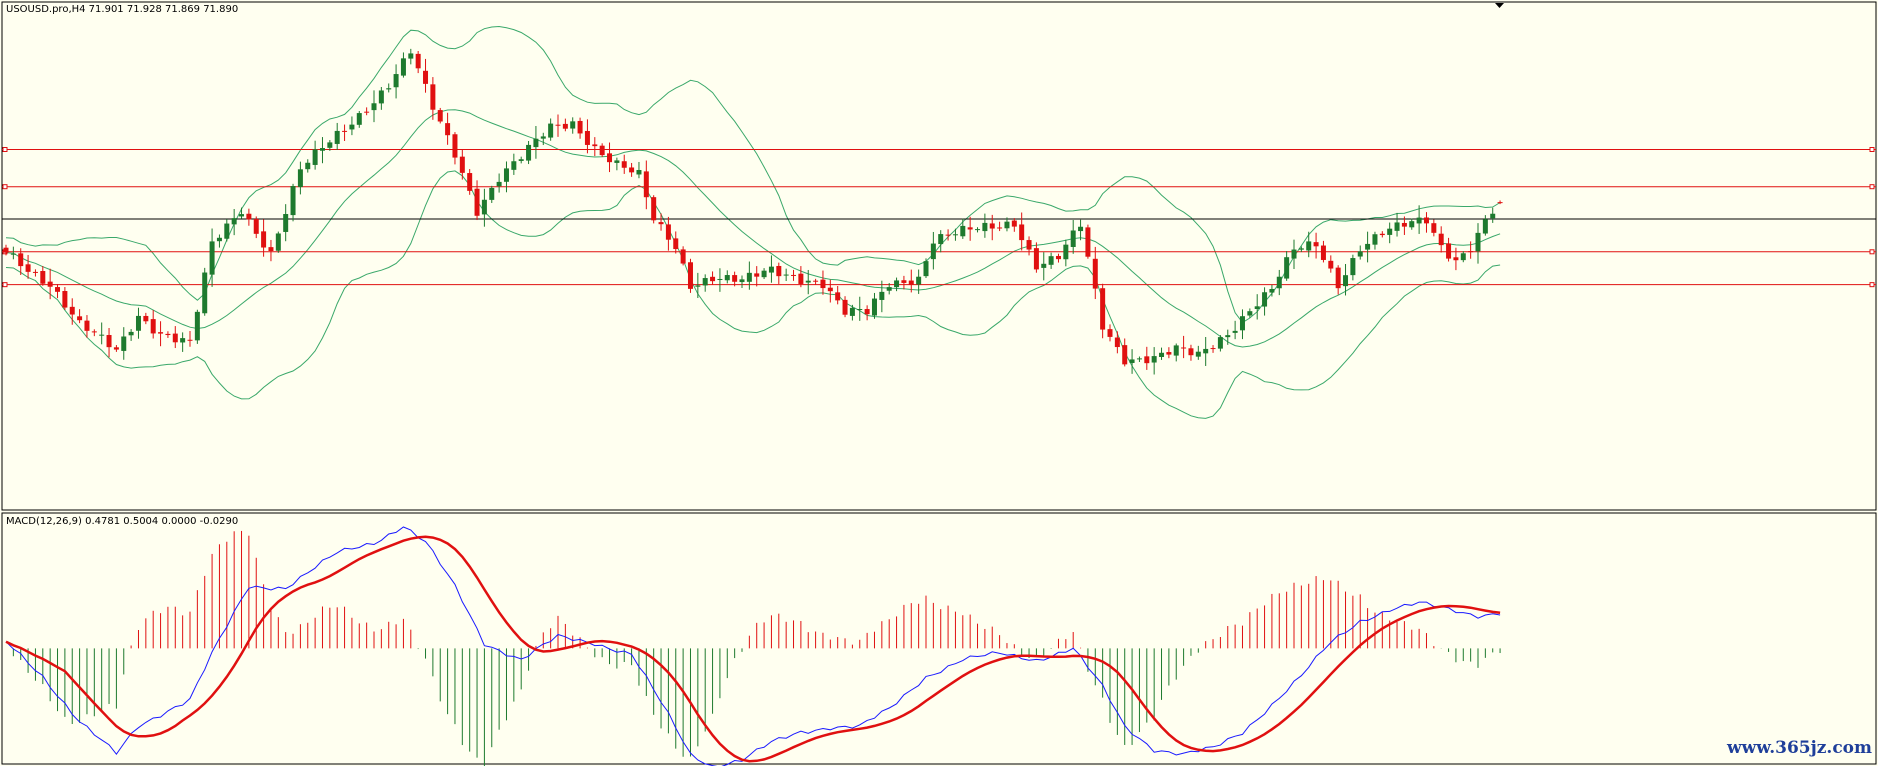 This screenshot has width=1878, height=766. I want to click on watermark: www.365jz.com, so click(1799, 748).